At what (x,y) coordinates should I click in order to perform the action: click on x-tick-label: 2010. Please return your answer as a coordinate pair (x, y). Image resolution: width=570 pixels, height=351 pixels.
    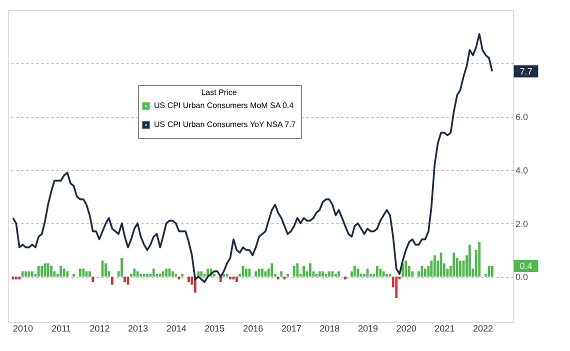
    Looking at the image, I should click on (23, 329).